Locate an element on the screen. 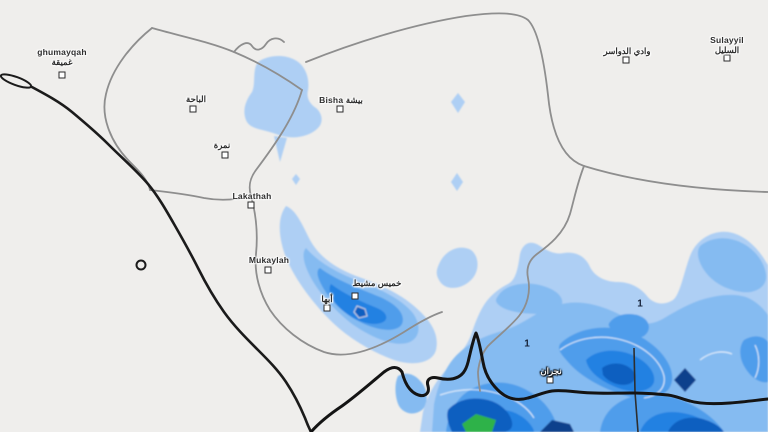  coast-island is located at coordinates (16, 81).